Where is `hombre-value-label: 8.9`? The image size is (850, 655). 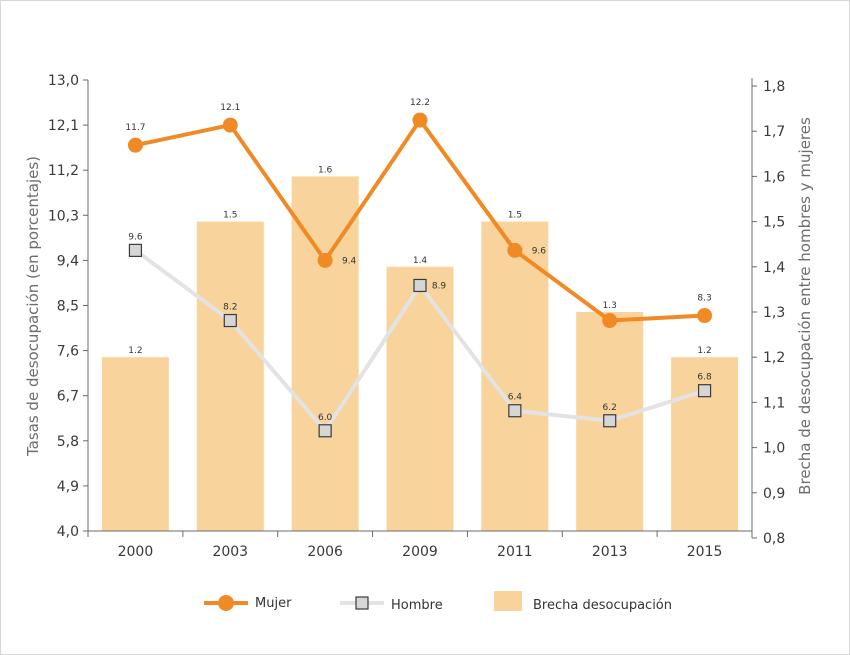
hombre-value-label: 8.9 is located at coordinates (439, 286).